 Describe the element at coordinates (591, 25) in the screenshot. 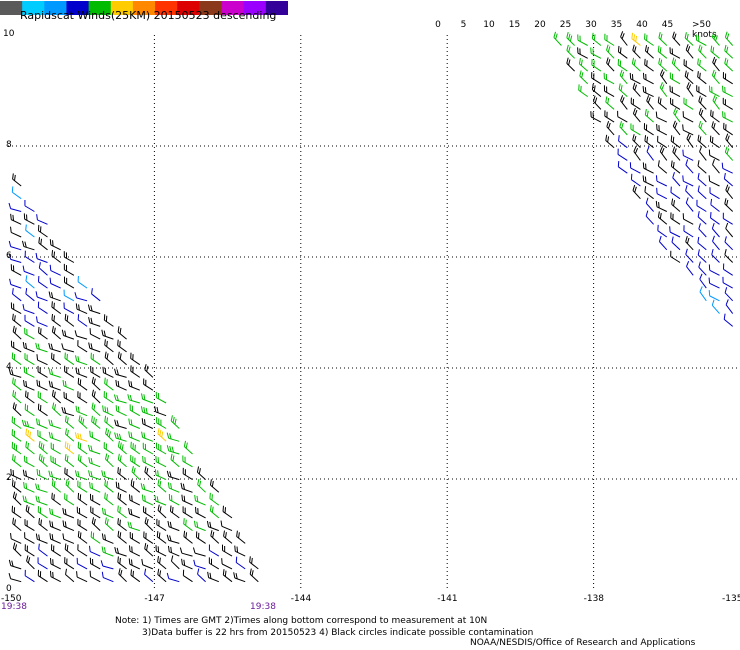

I see `colorbar-label: 30` at that location.